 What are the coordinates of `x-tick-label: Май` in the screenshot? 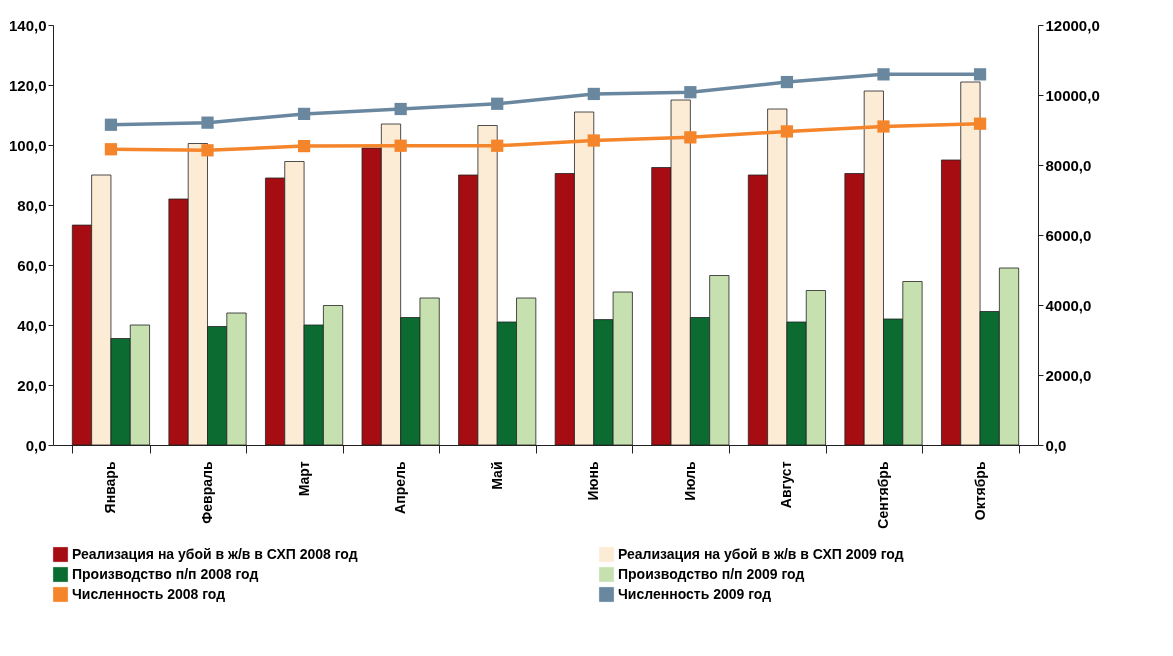 It's located at (496, 475).